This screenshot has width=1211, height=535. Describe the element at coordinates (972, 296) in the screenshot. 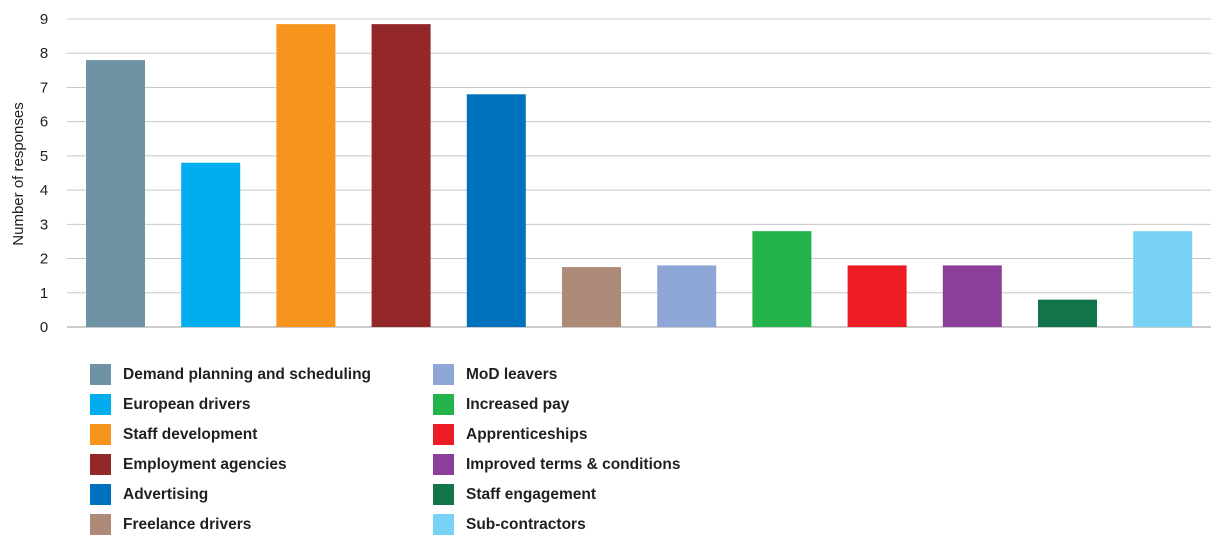

I see `bar-improved-terms-conditions` at that location.